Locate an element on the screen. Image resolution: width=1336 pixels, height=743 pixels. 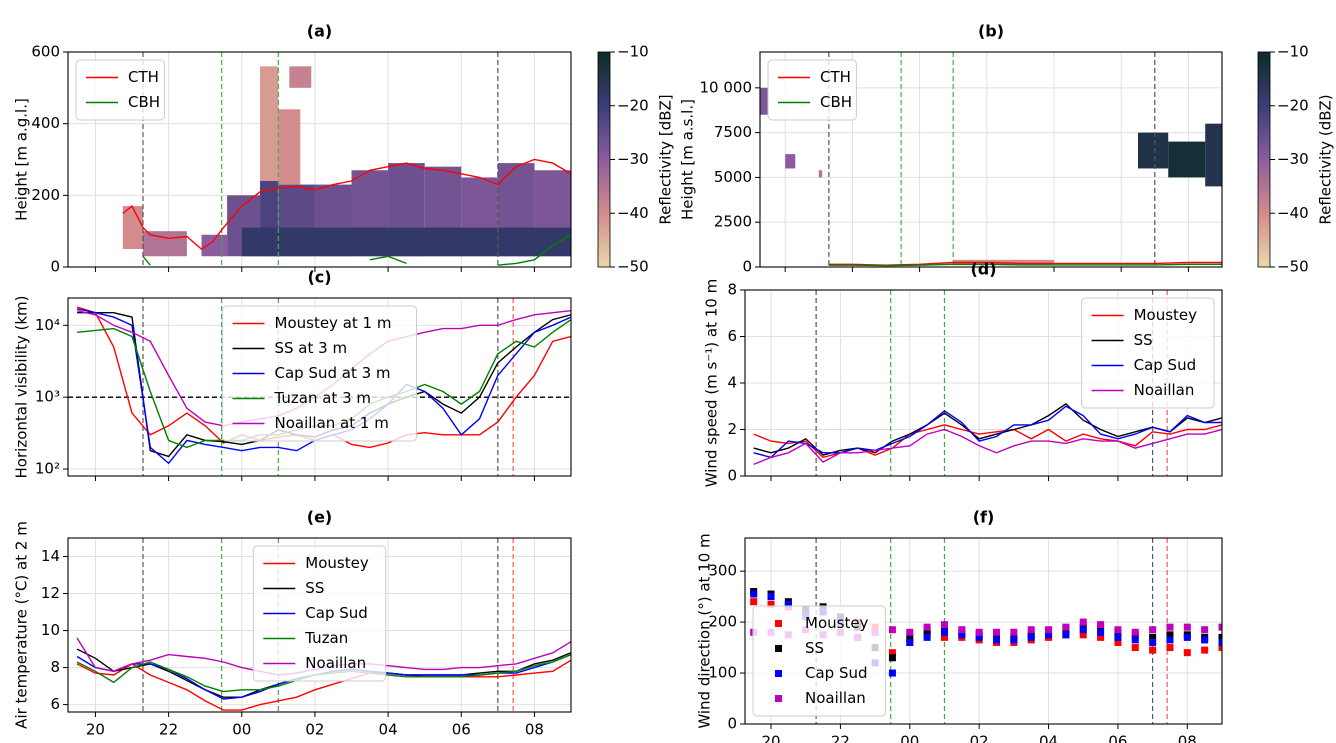
legend: Moustey SS Cap Sud Tuzan Noaillan is located at coordinates (319, 613).